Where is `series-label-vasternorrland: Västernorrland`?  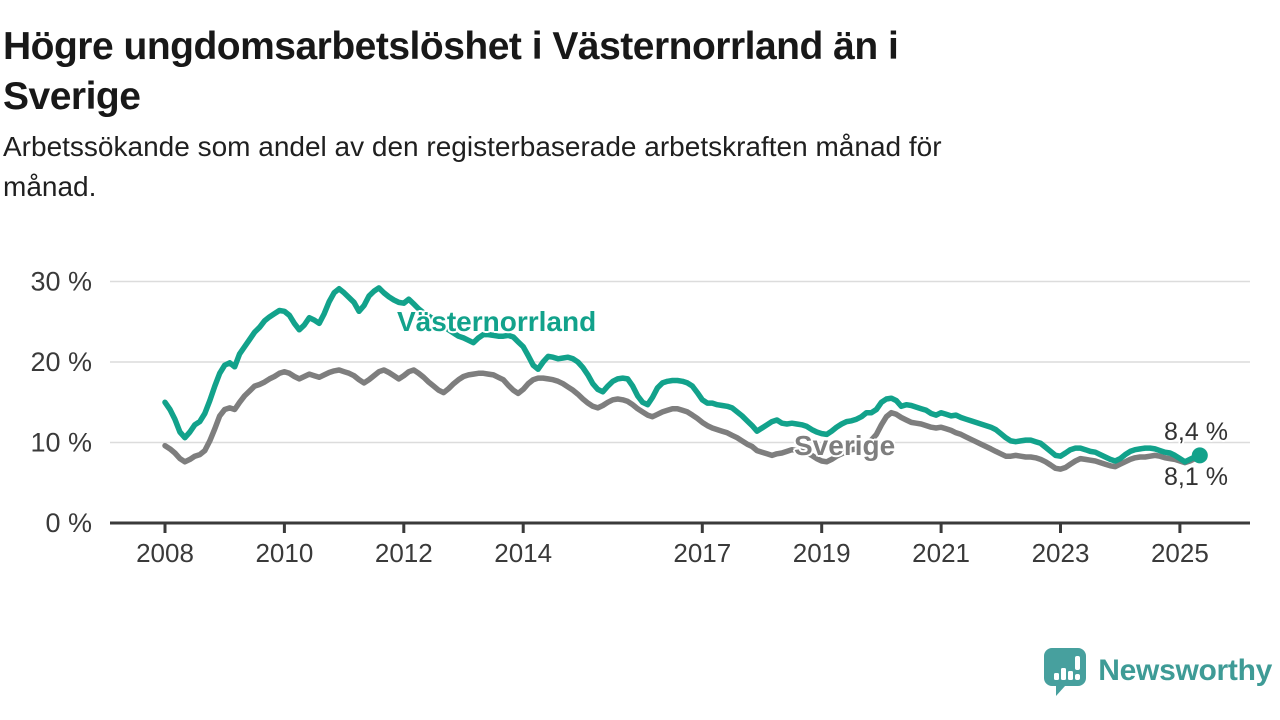 series-label-vasternorrland: Västernorrland is located at coordinates (497, 321).